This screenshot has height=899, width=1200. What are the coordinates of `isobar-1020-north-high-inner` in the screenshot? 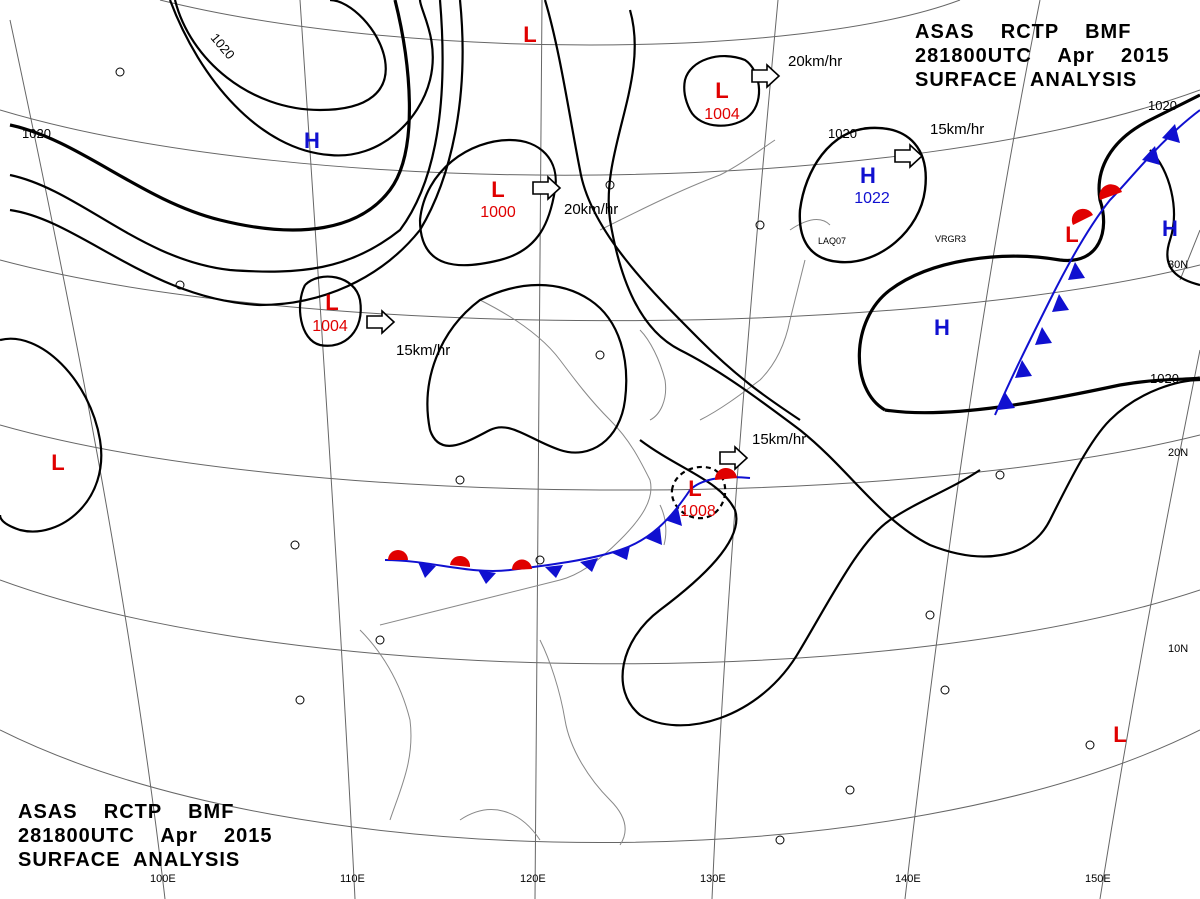 It's located at (280, 56).